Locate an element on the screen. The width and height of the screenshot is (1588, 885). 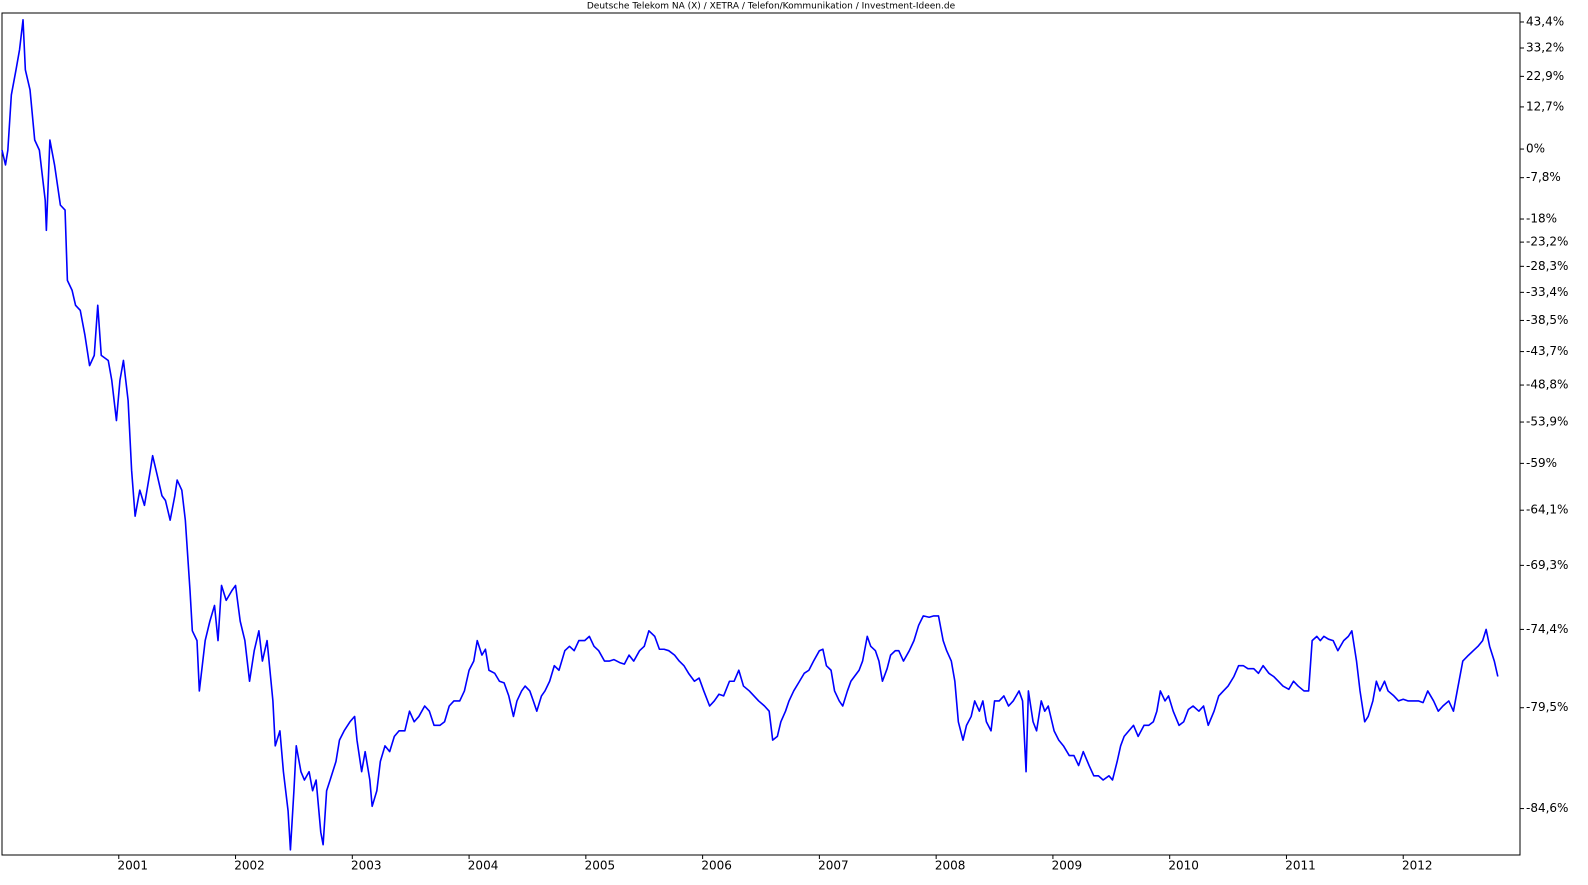
y-tick-label: -23,2% is located at coordinates (1547, 242).